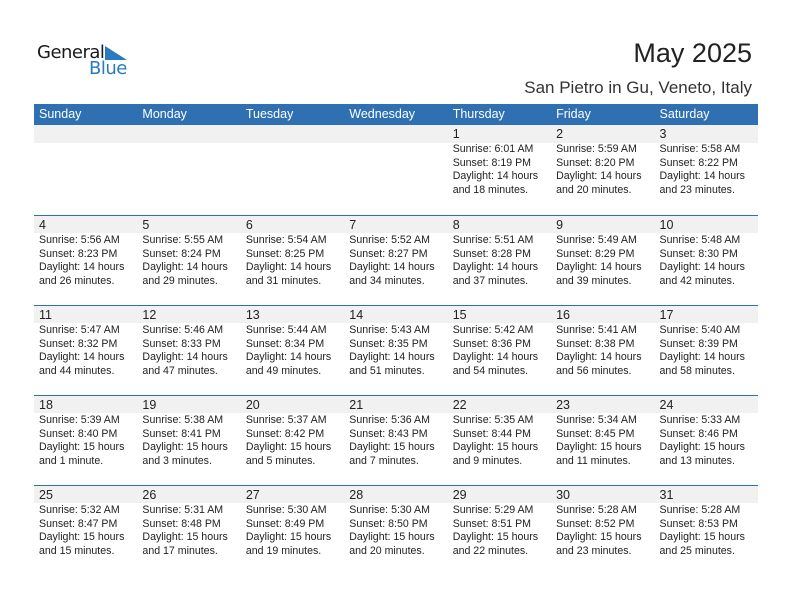  I want to click on sunrise-text: Sunrise: 5:46 AM, so click(183, 330).